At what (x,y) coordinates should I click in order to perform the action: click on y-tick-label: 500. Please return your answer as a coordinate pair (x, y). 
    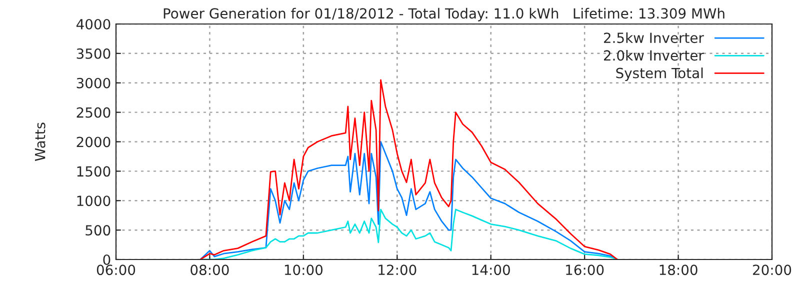
    Looking at the image, I should click on (98, 230).